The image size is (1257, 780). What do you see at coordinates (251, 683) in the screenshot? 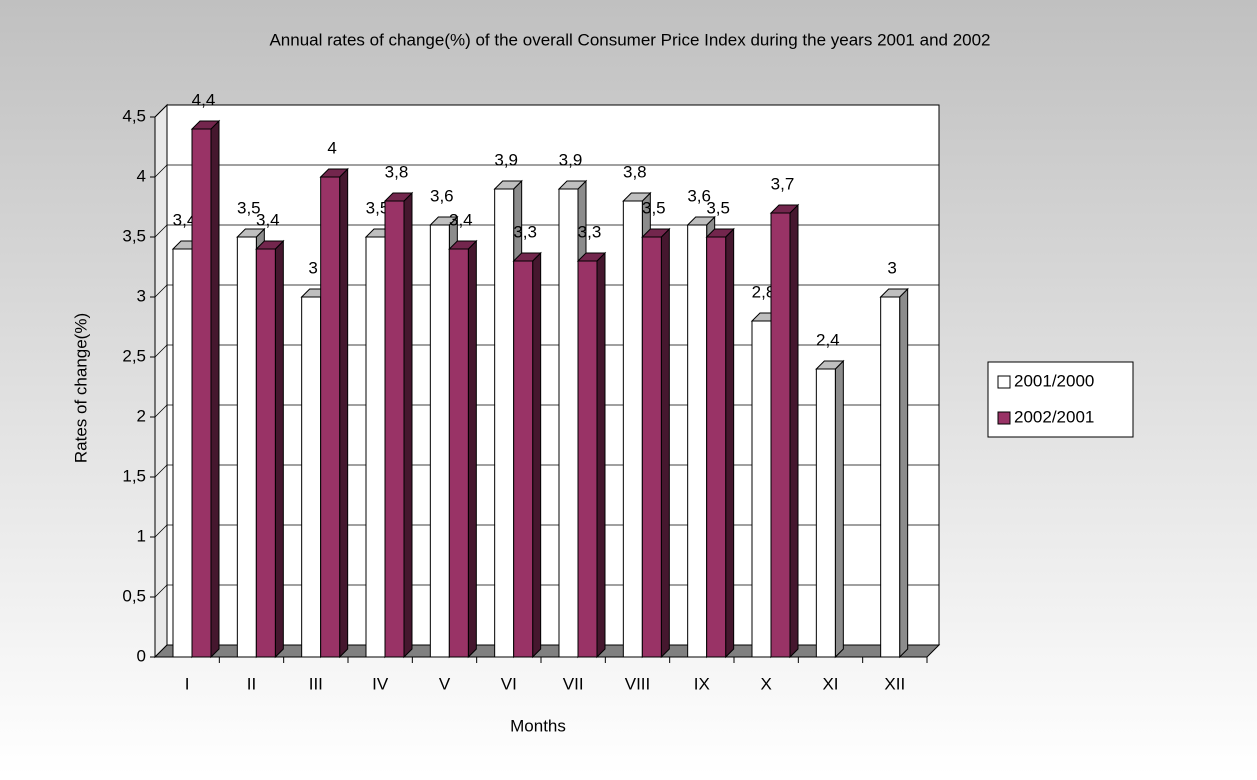
I see `x-tick-label: II` at bounding box center [251, 683].